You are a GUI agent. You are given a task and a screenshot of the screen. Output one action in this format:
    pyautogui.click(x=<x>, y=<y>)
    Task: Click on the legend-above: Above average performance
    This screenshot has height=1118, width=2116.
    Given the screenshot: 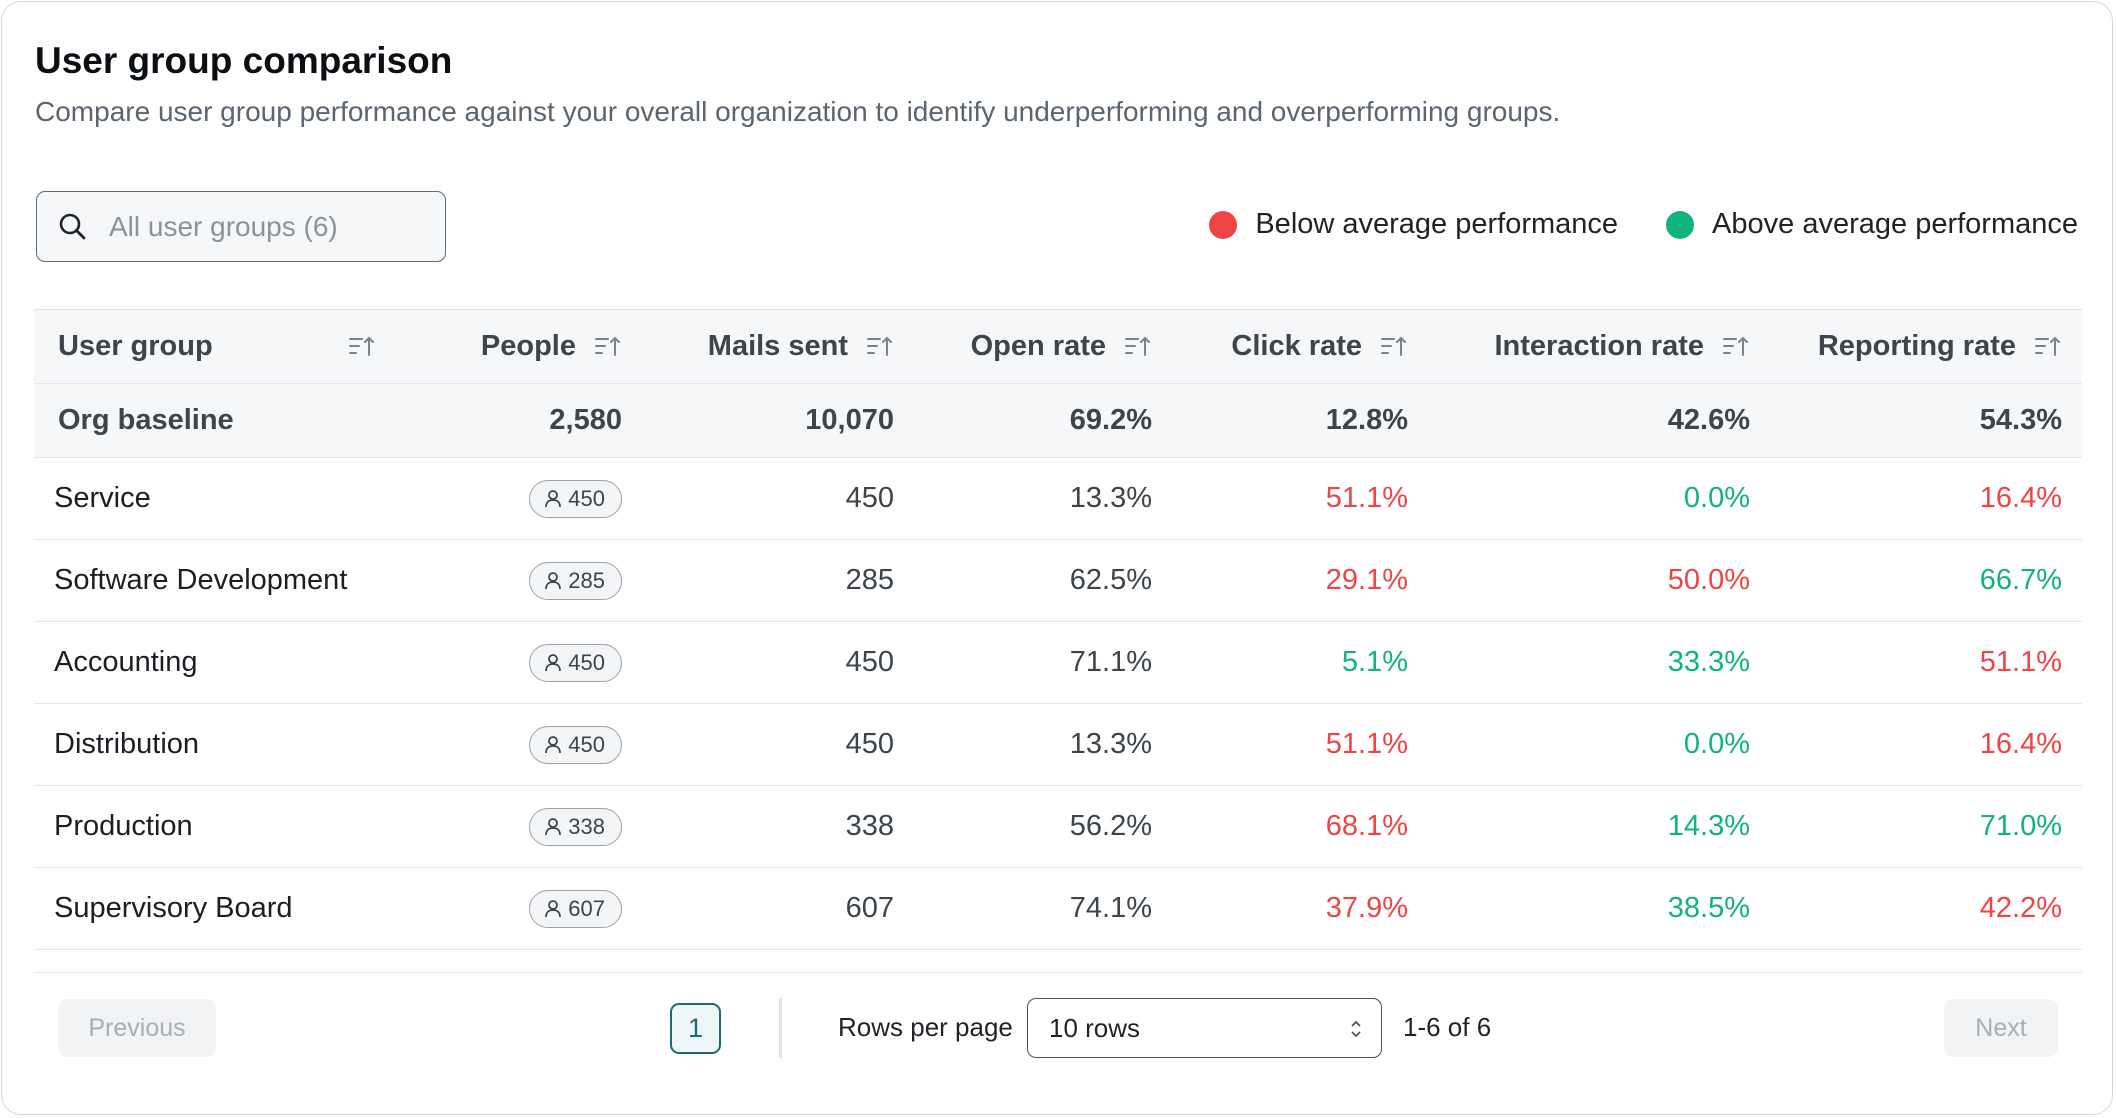 What is the action you would take?
    pyautogui.click(x=1872, y=224)
    